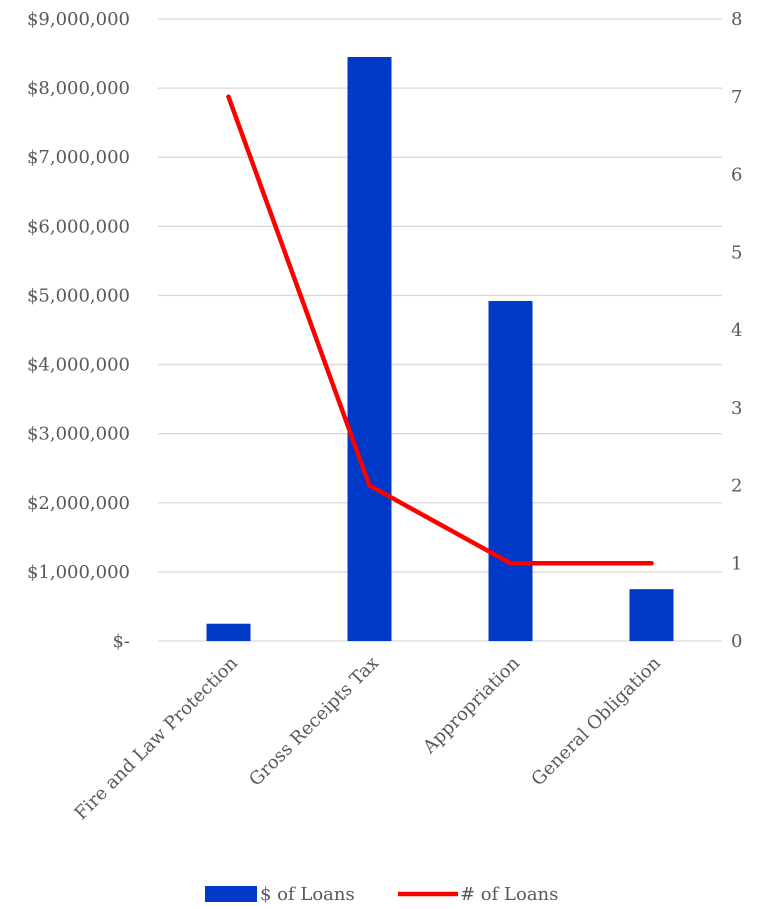 The width and height of the screenshot is (767, 909). Describe the element at coordinates (736, 252) in the screenshot. I see `y-right-tick-label: 5` at that location.